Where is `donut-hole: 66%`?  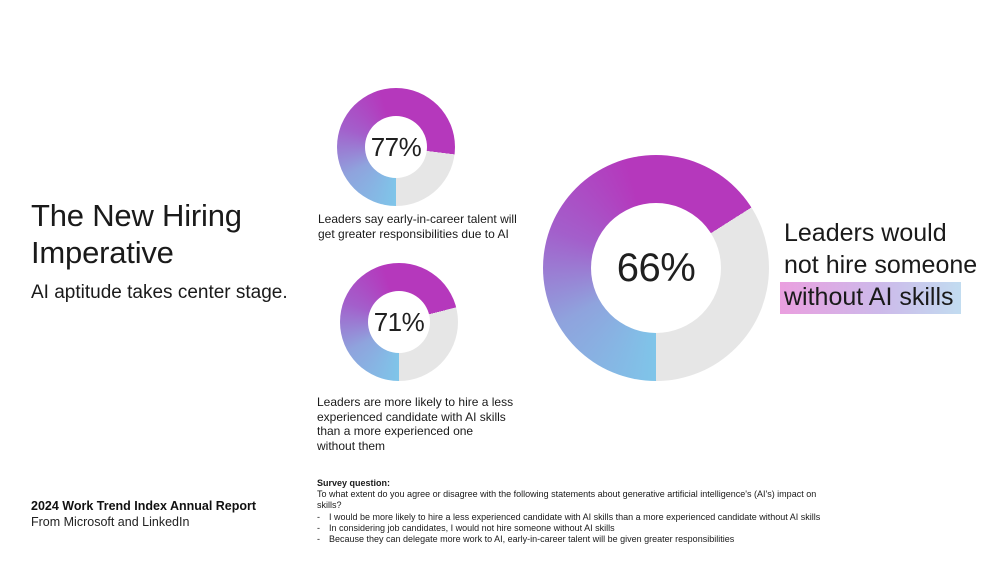 donut-hole: 66% is located at coordinates (656, 268).